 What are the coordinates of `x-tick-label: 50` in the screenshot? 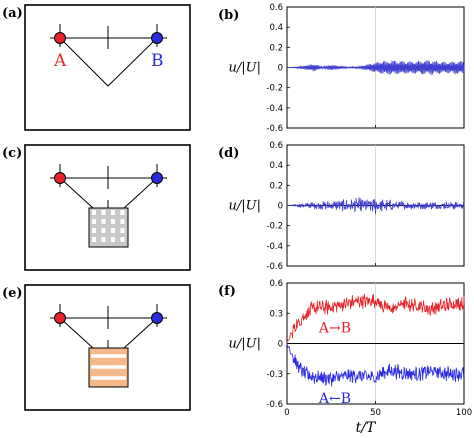 It's located at (375, 413).